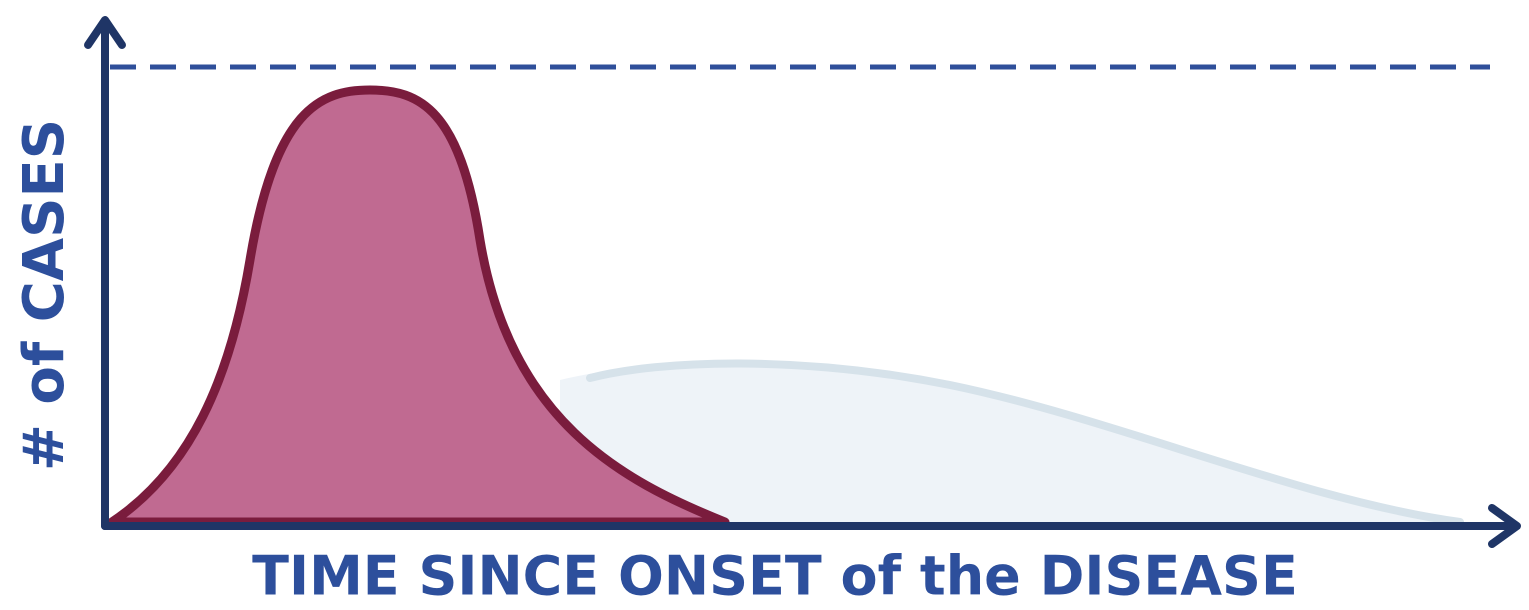 The width and height of the screenshot is (1529, 610). I want to click on x-axis-label: TIME SINCE ONSET of the DISEASE, so click(775, 576).